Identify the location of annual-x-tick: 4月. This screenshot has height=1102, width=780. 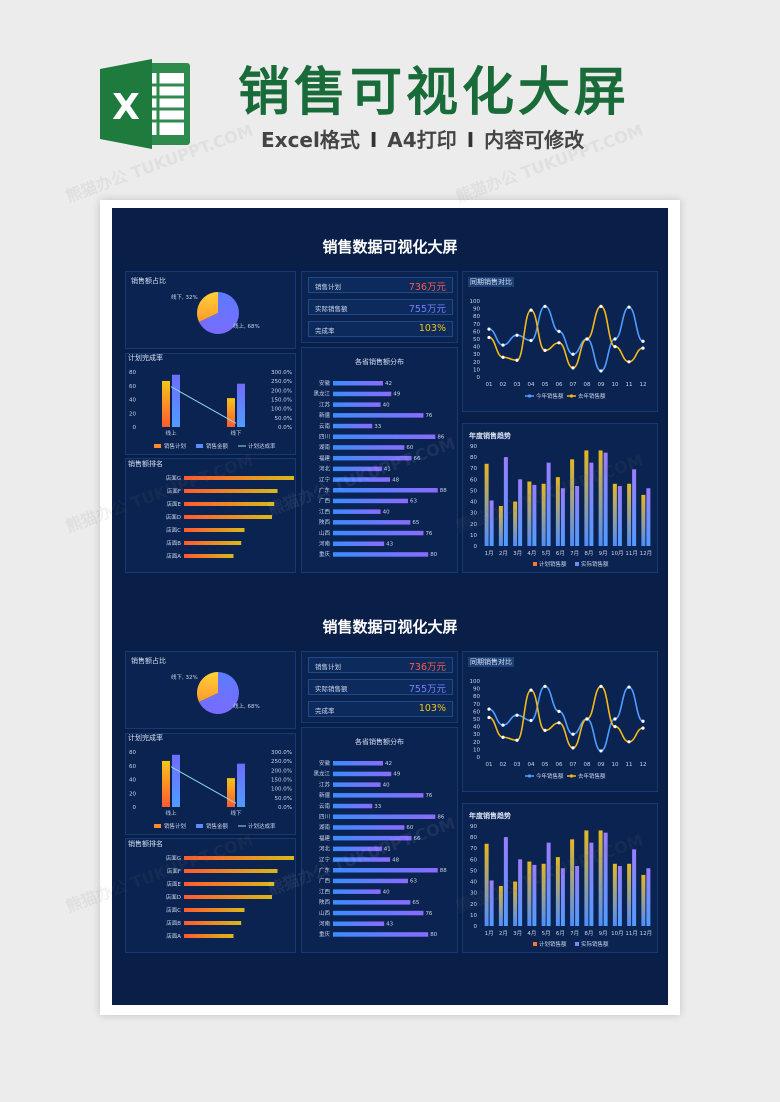
(531, 553).